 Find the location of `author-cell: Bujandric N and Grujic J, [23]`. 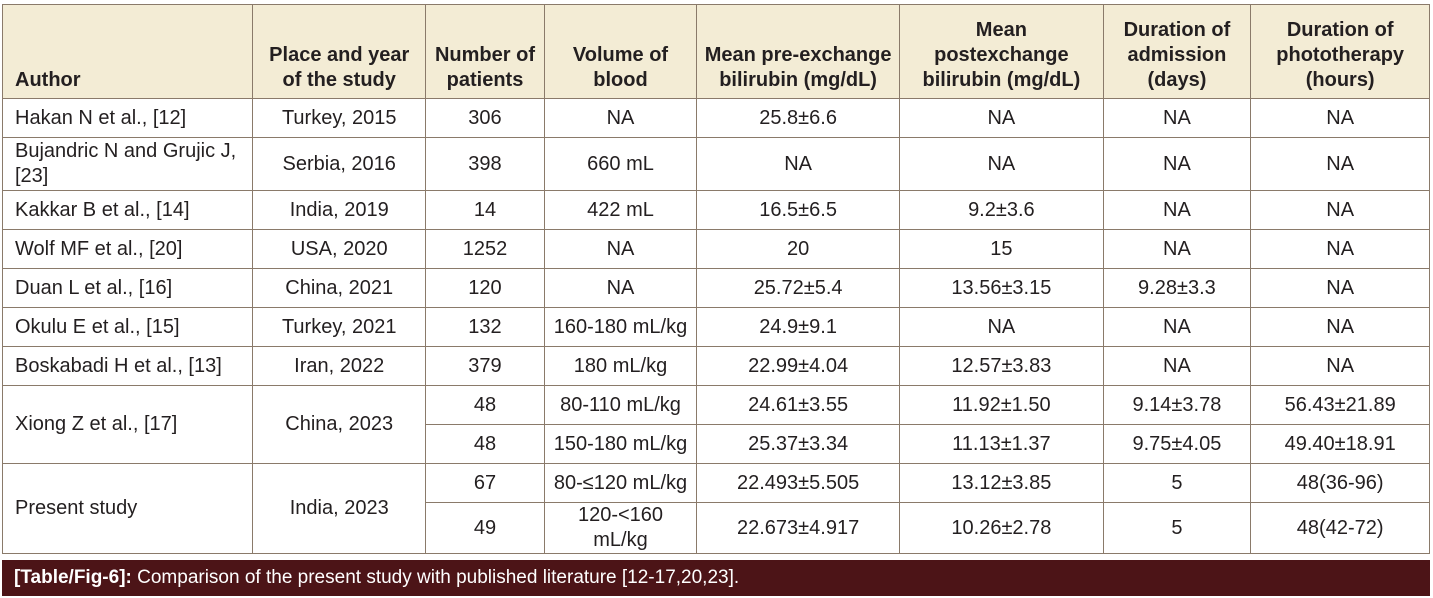

author-cell: Bujandric N and Grujic J, [23] is located at coordinates (127, 164).